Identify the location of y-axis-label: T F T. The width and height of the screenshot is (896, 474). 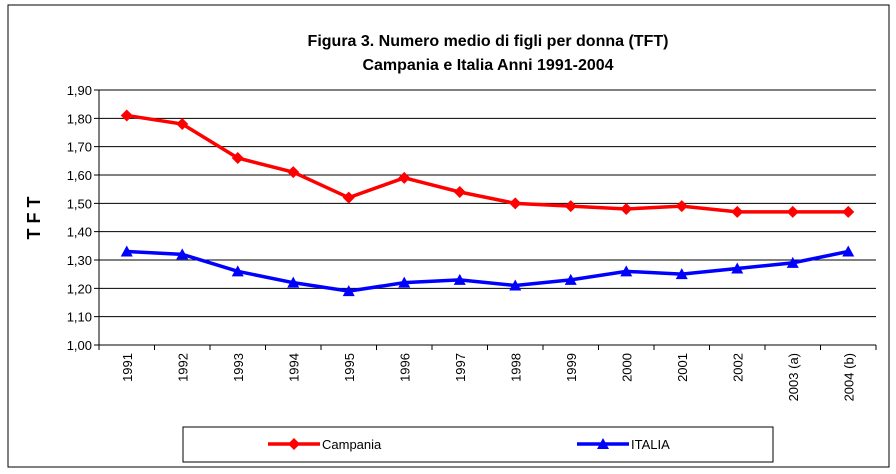
(34, 218).